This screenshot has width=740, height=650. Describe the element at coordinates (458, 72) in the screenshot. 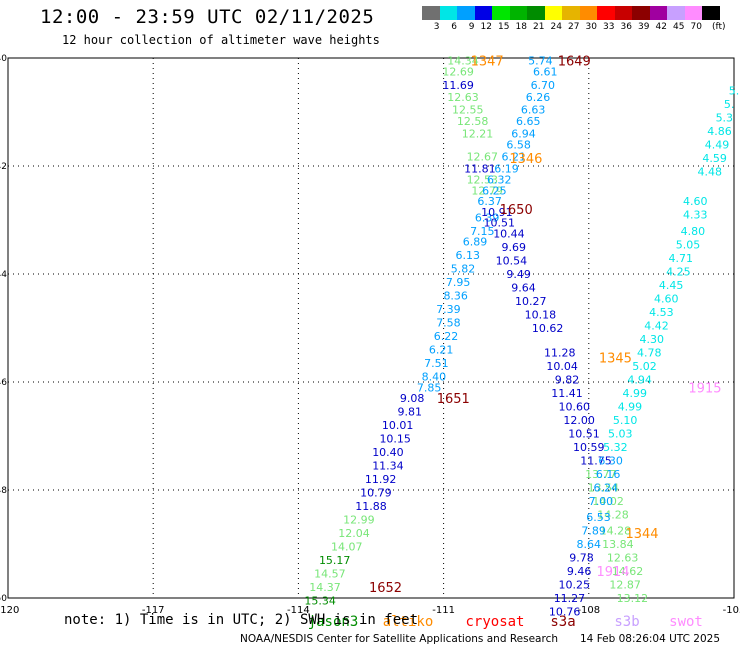

I see `wave-height-value: 12.69` at that location.